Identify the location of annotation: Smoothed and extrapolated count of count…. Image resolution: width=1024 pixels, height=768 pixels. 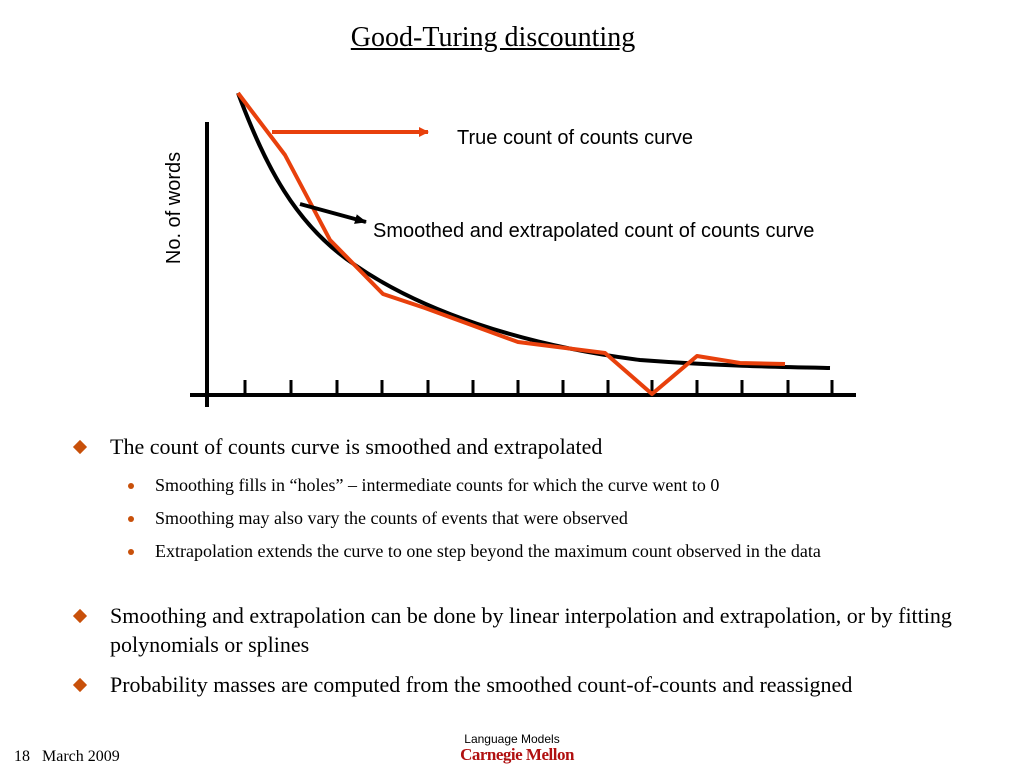
(593, 231).